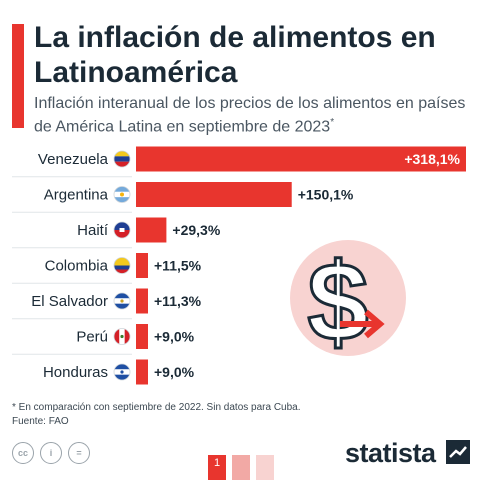  Describe the element at coordinates (92, 337) in the screenshot. I see `category-label: Perú` at that location.